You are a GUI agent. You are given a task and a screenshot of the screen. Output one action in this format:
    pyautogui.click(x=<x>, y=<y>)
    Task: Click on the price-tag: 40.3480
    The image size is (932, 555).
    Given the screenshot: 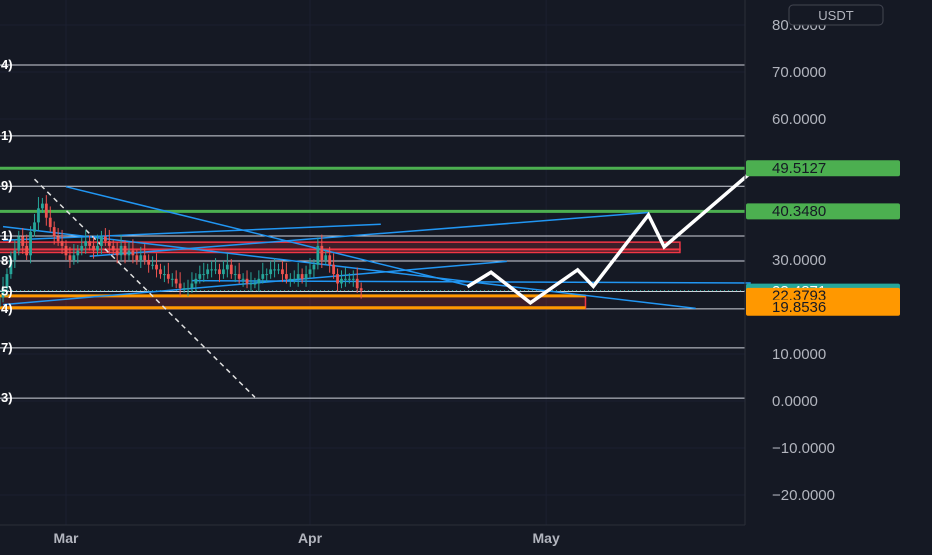 What is the action you would take?
    pyautogui.click(x=823, y=211)
    